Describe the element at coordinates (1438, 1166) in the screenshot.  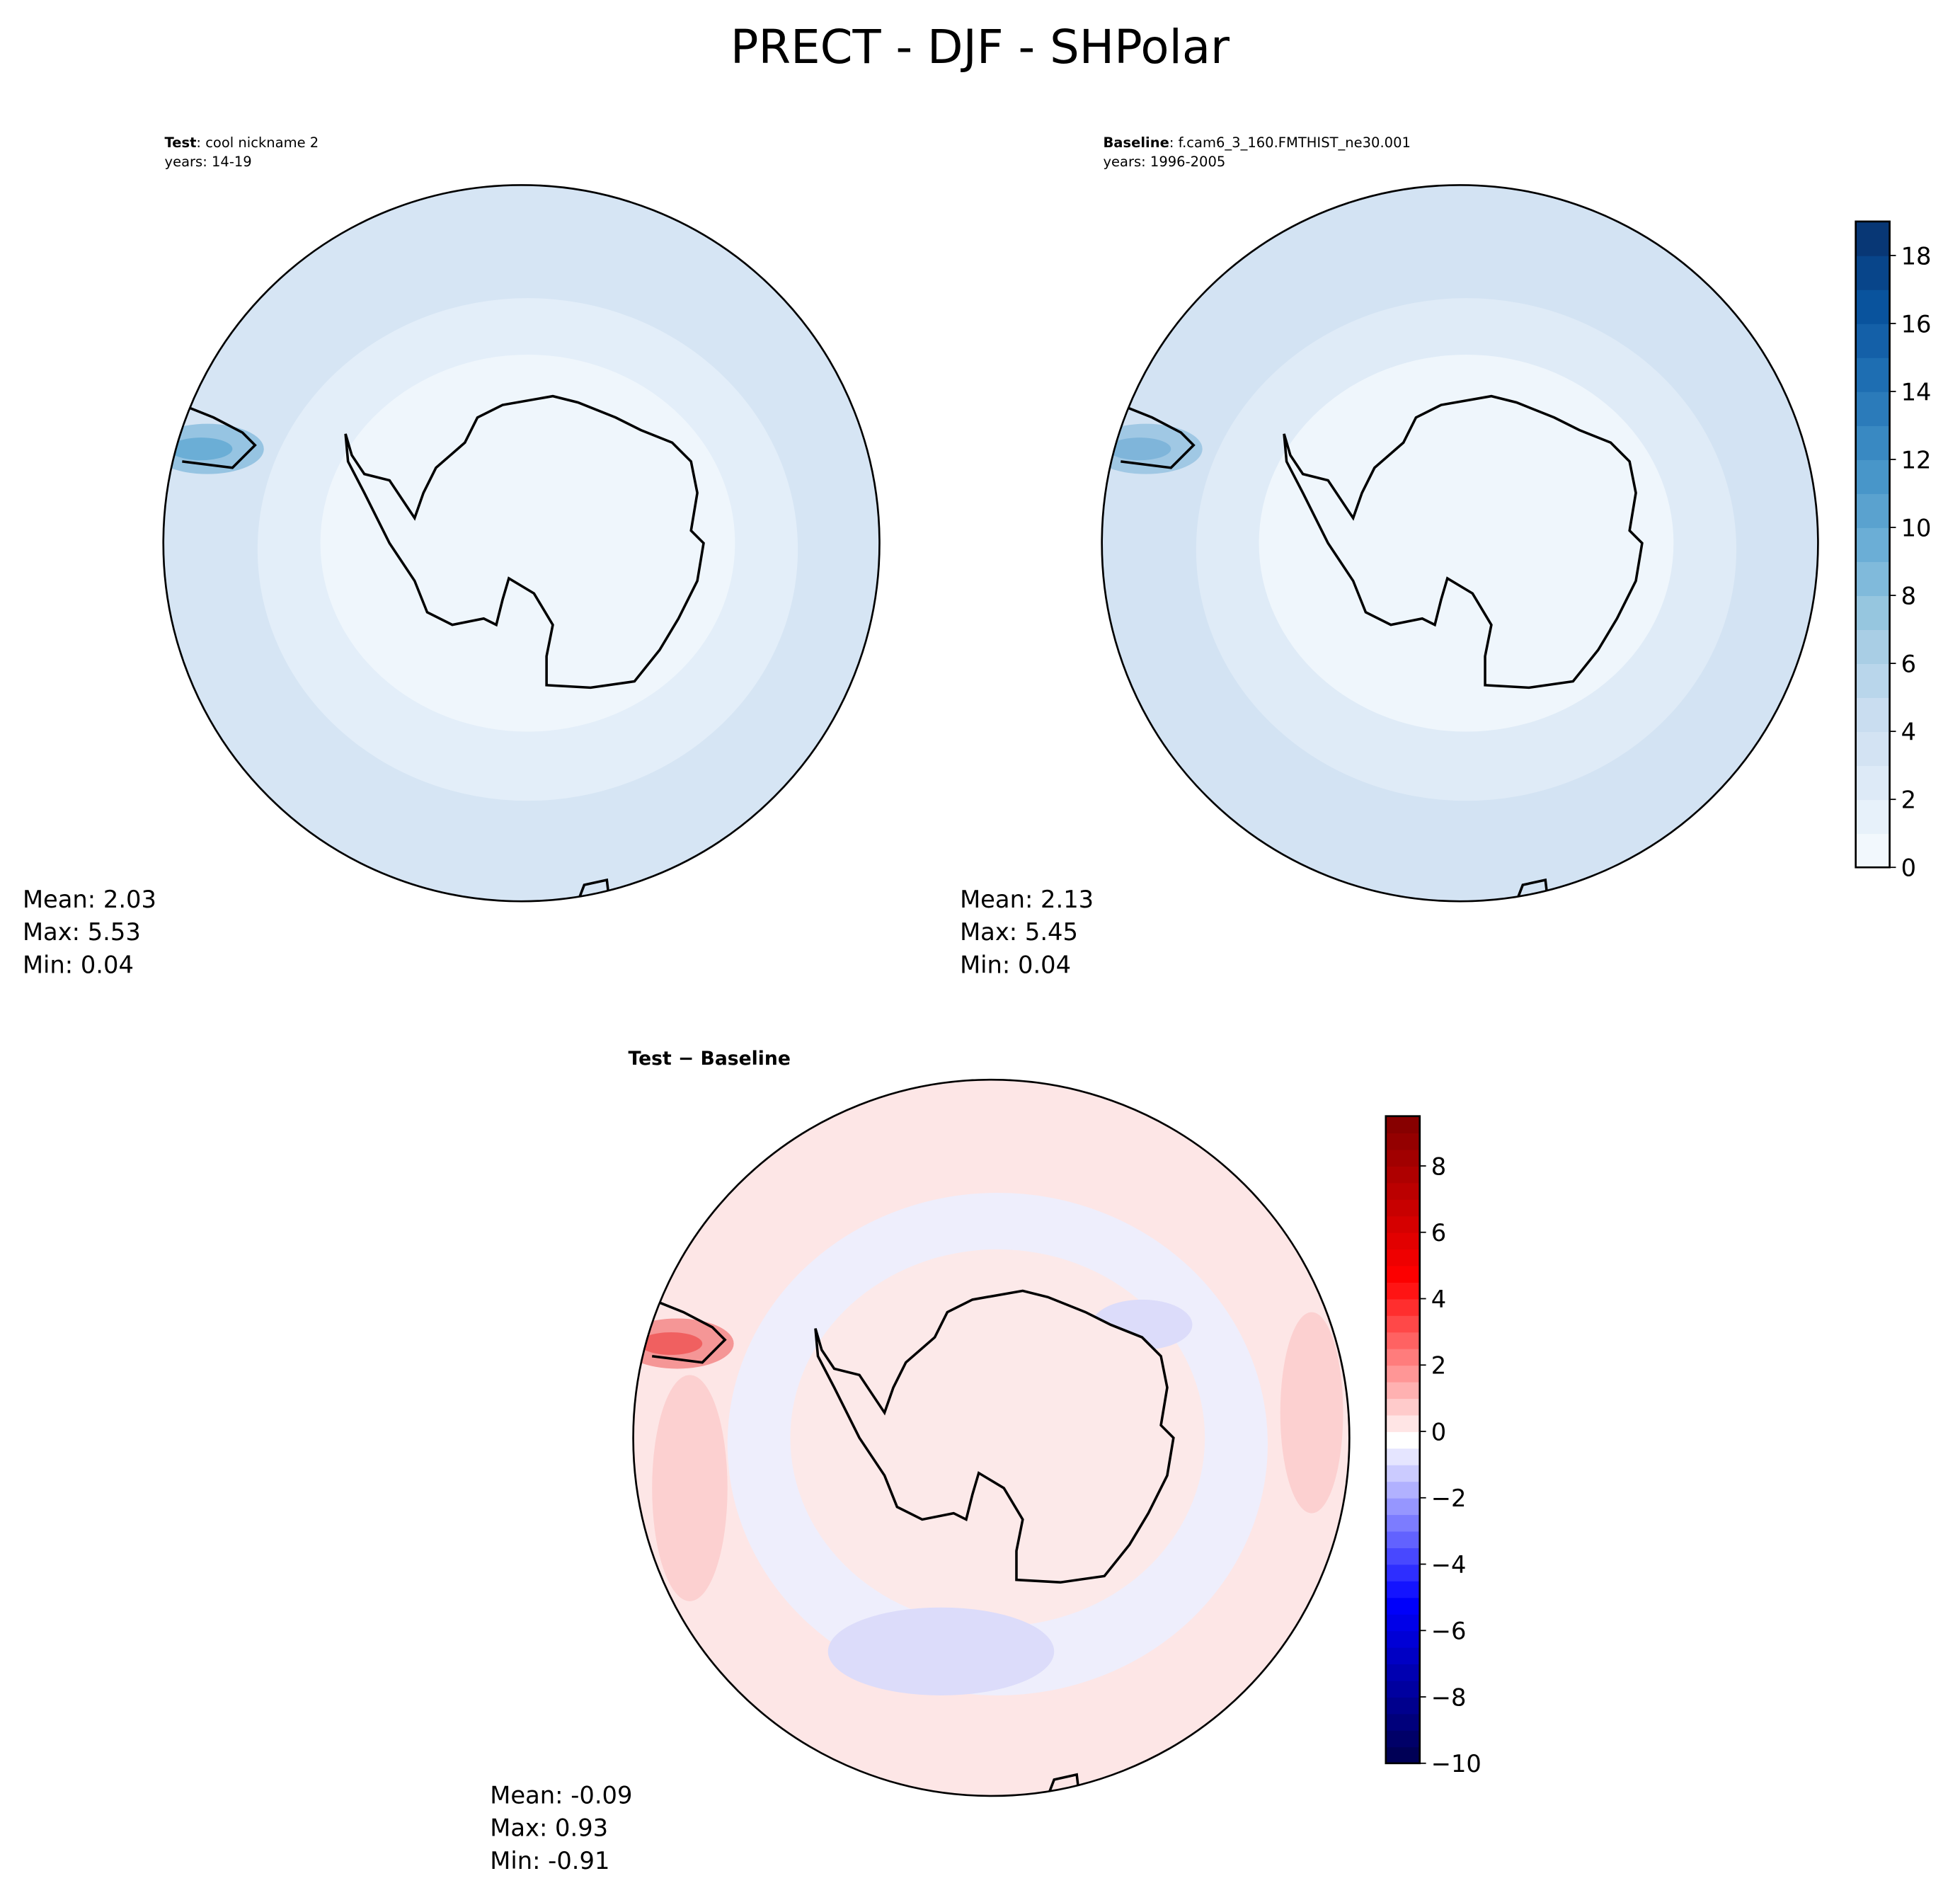
I see `diff-colorbar-tick-label: 8` at that location.